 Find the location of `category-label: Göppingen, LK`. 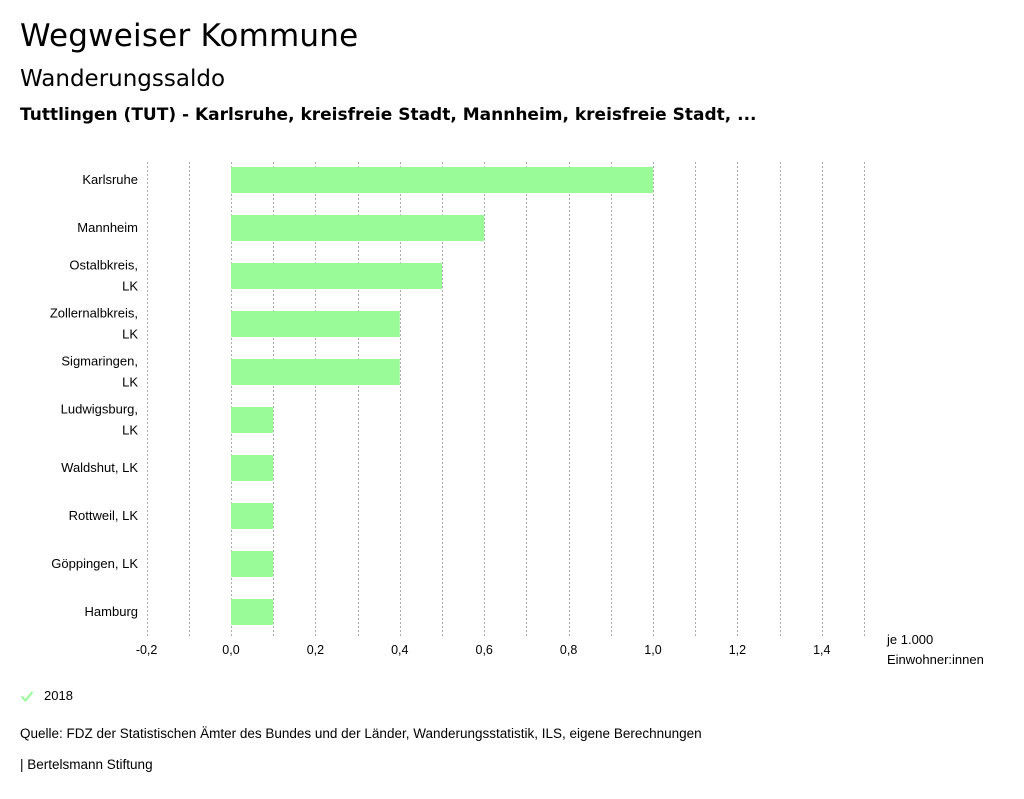

category-label: Göppingen, LK is located at coordinates (94, 563).